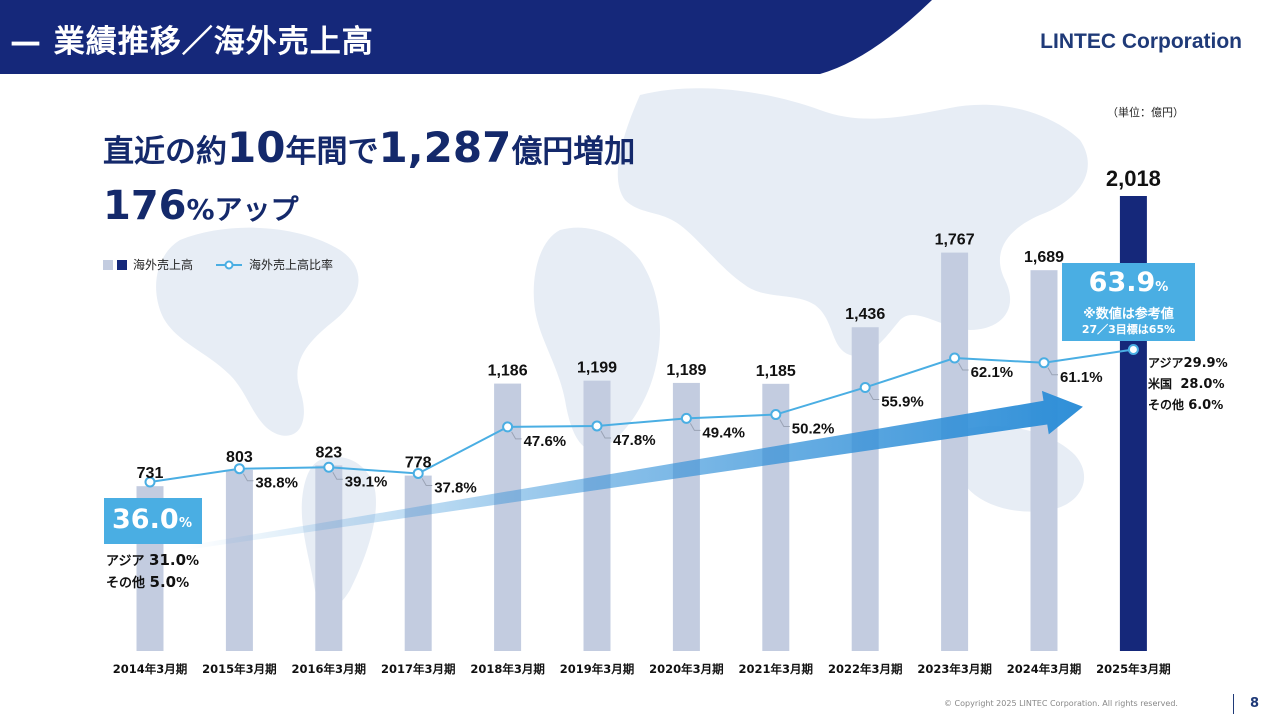 The image size is (1280, 720). What do you see at coordinates (992, 372) in the screenshot?
I see `ratio-value-label: 62.1%` at bounding box center [992, 372].